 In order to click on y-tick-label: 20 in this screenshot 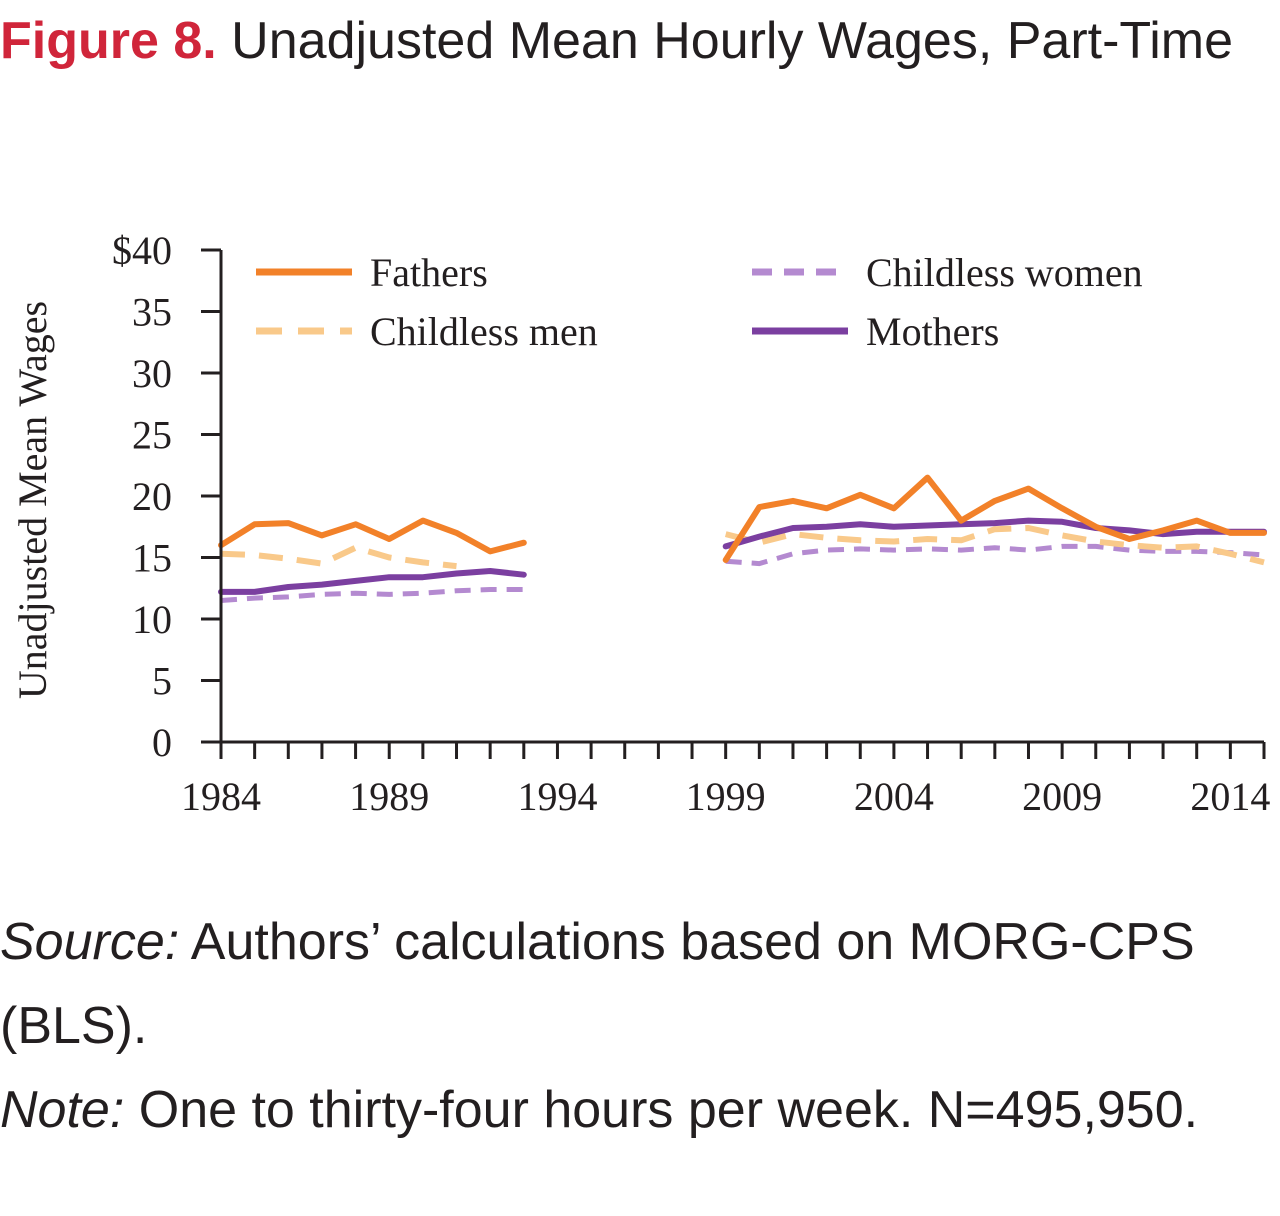, I will do `click(152, 496)`.